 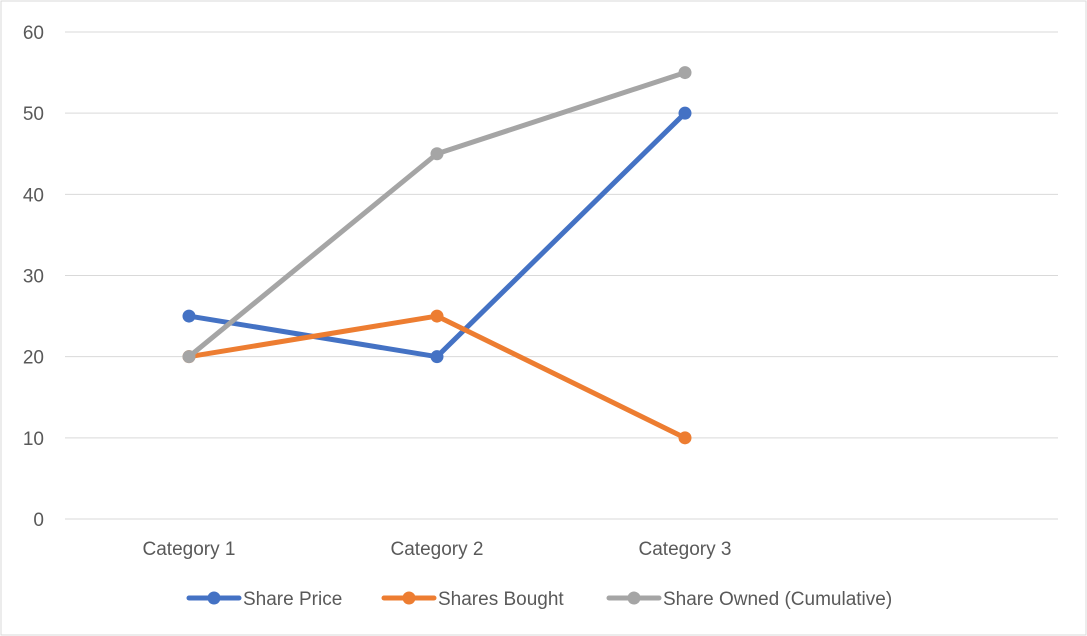 I want to click on x-tick-label: Category 2, so click(x=437, y=549).